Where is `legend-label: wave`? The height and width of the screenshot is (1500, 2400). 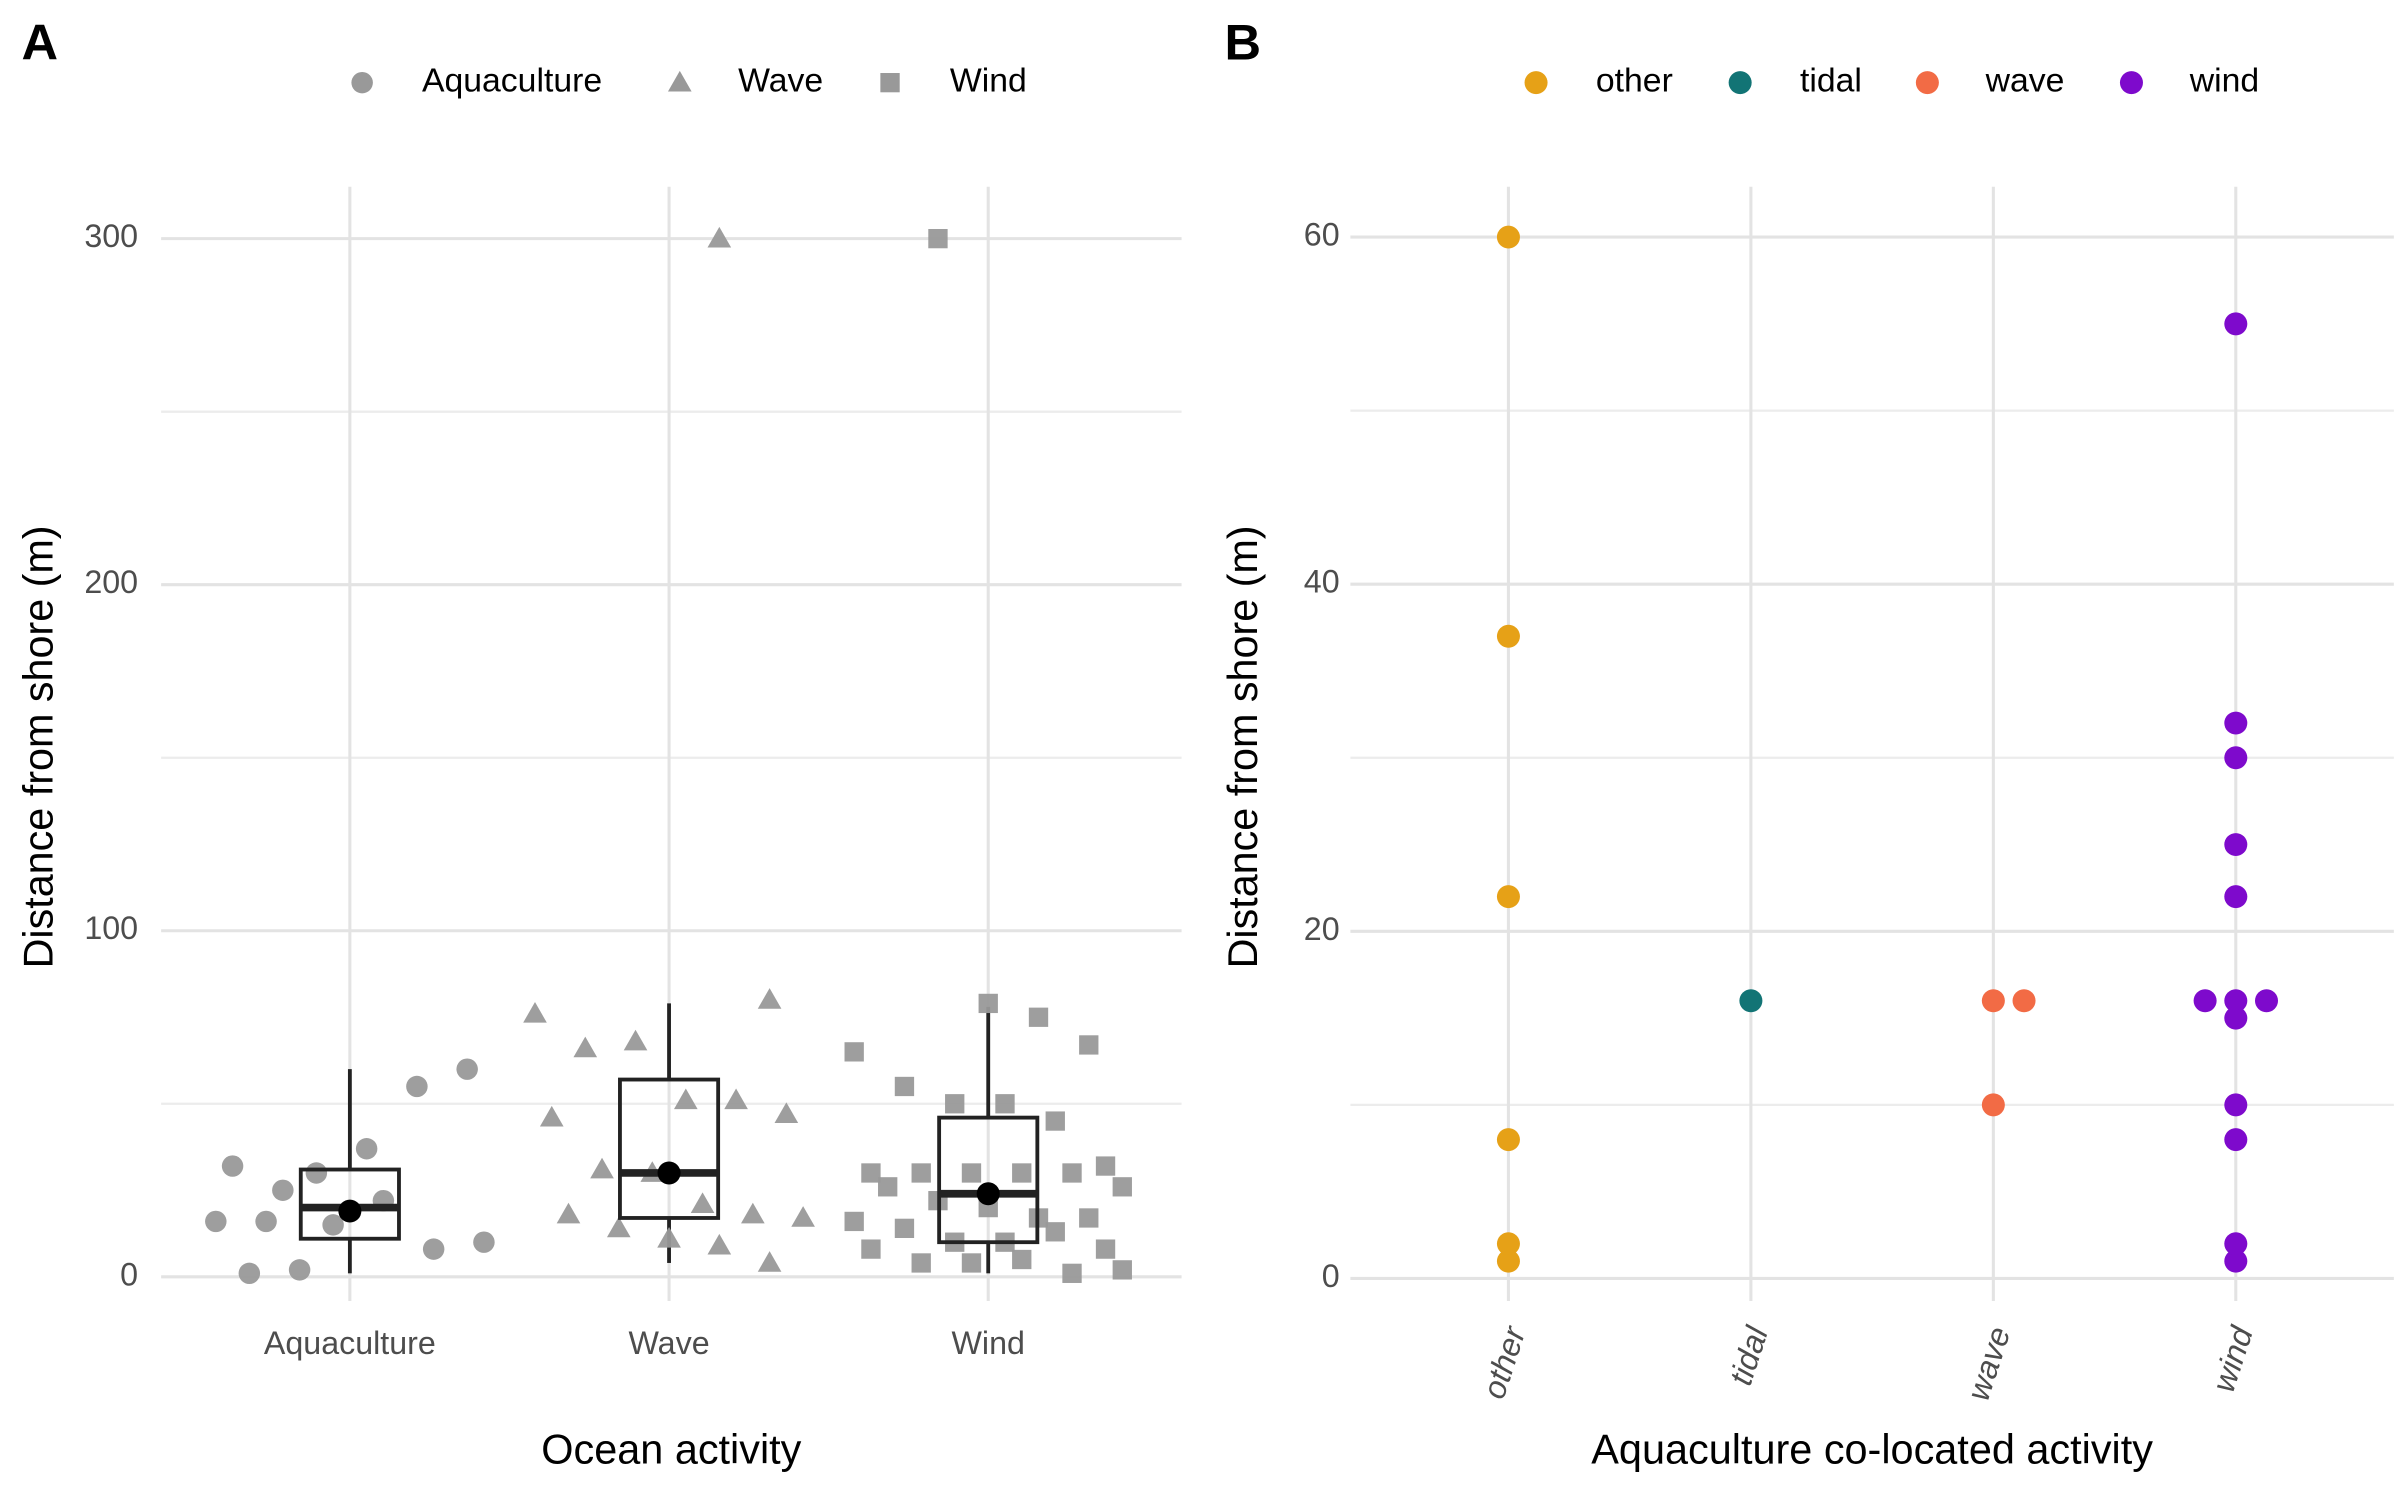
legend-label: wave is located at coordinates (2025, 81).